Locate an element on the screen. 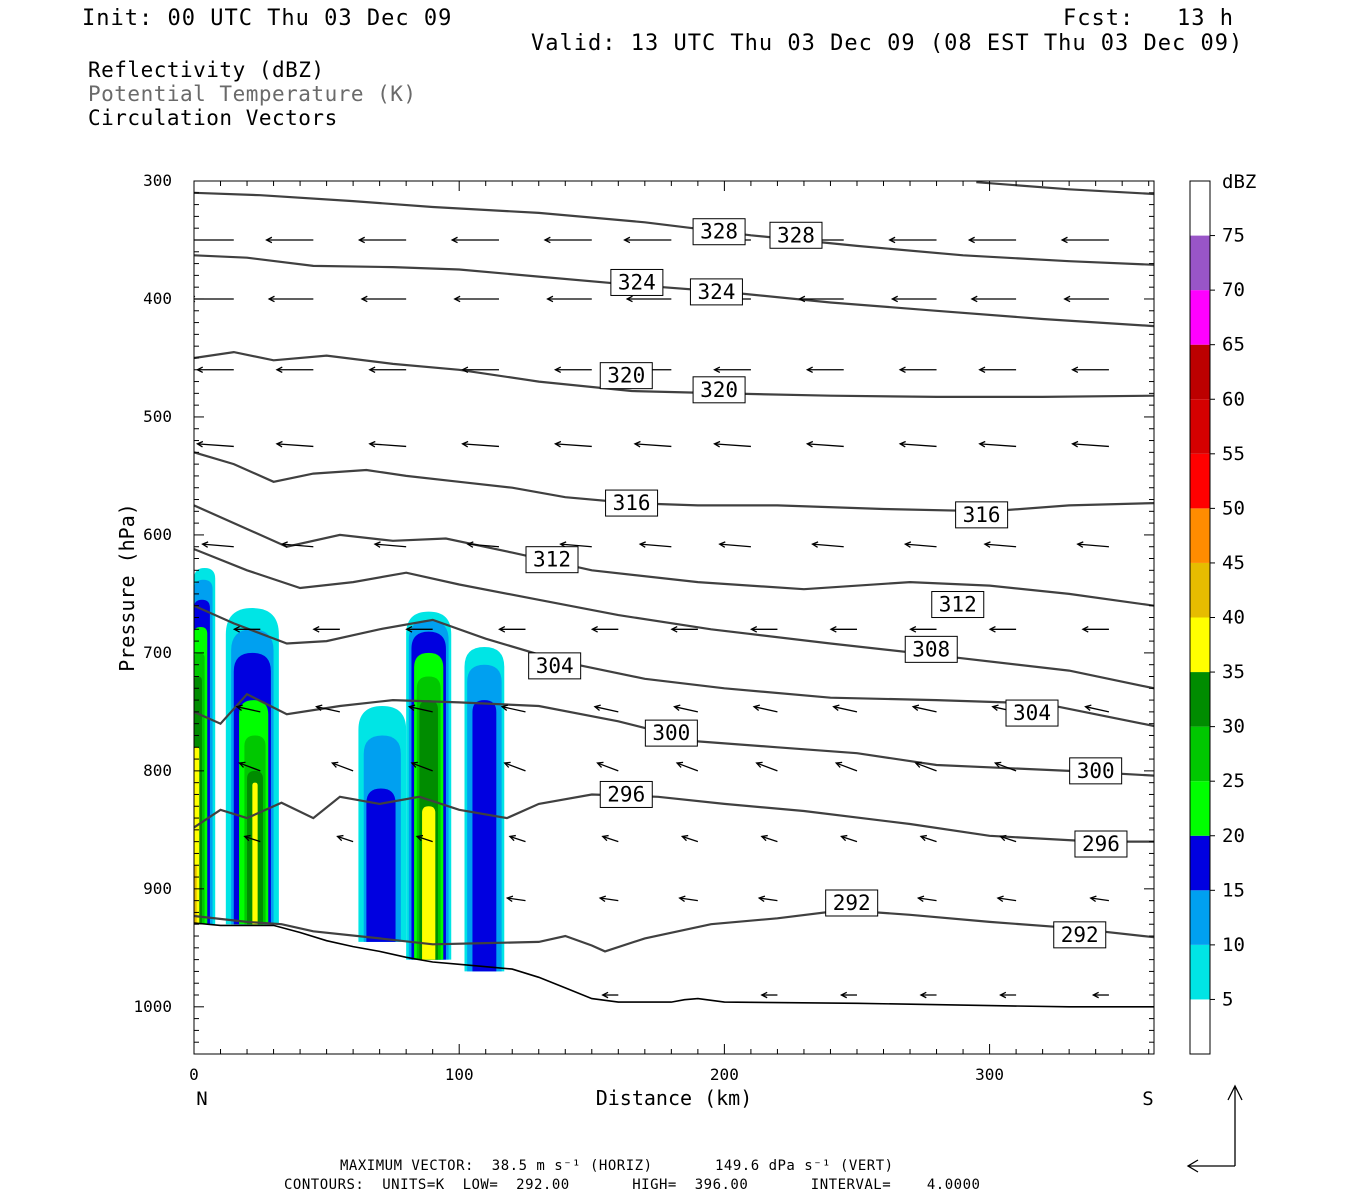  x-tick-label: 200 is located at coordinates (724, 1074).